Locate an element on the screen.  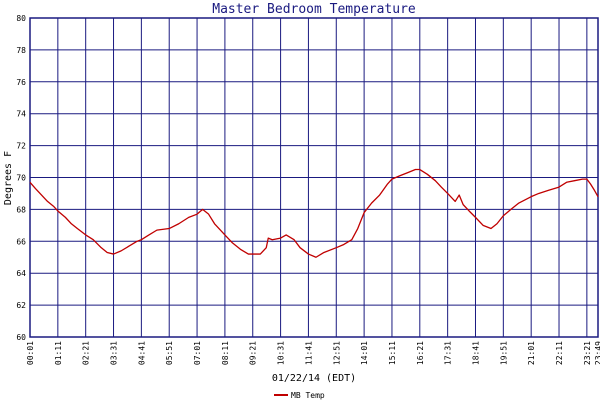
x-tick-label-1031: 10:31 is located at coordinates (281, 353).